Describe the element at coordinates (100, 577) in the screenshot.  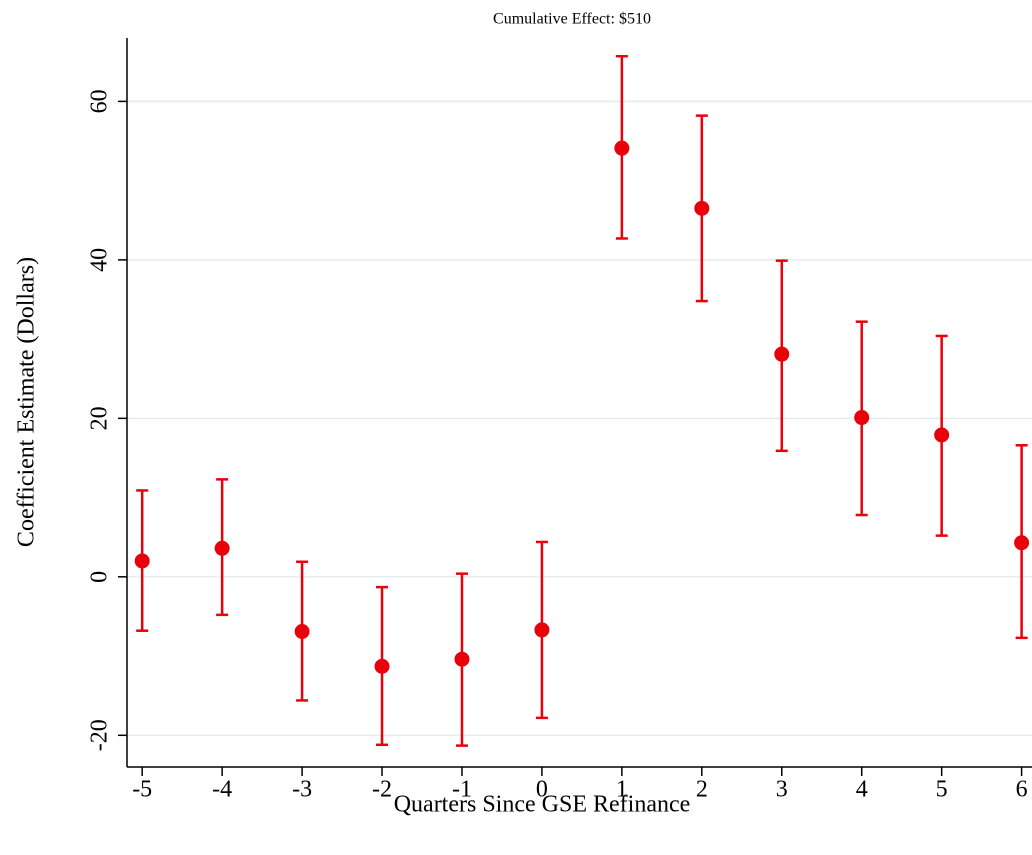
I see `y-tick-label: 0` at that location.